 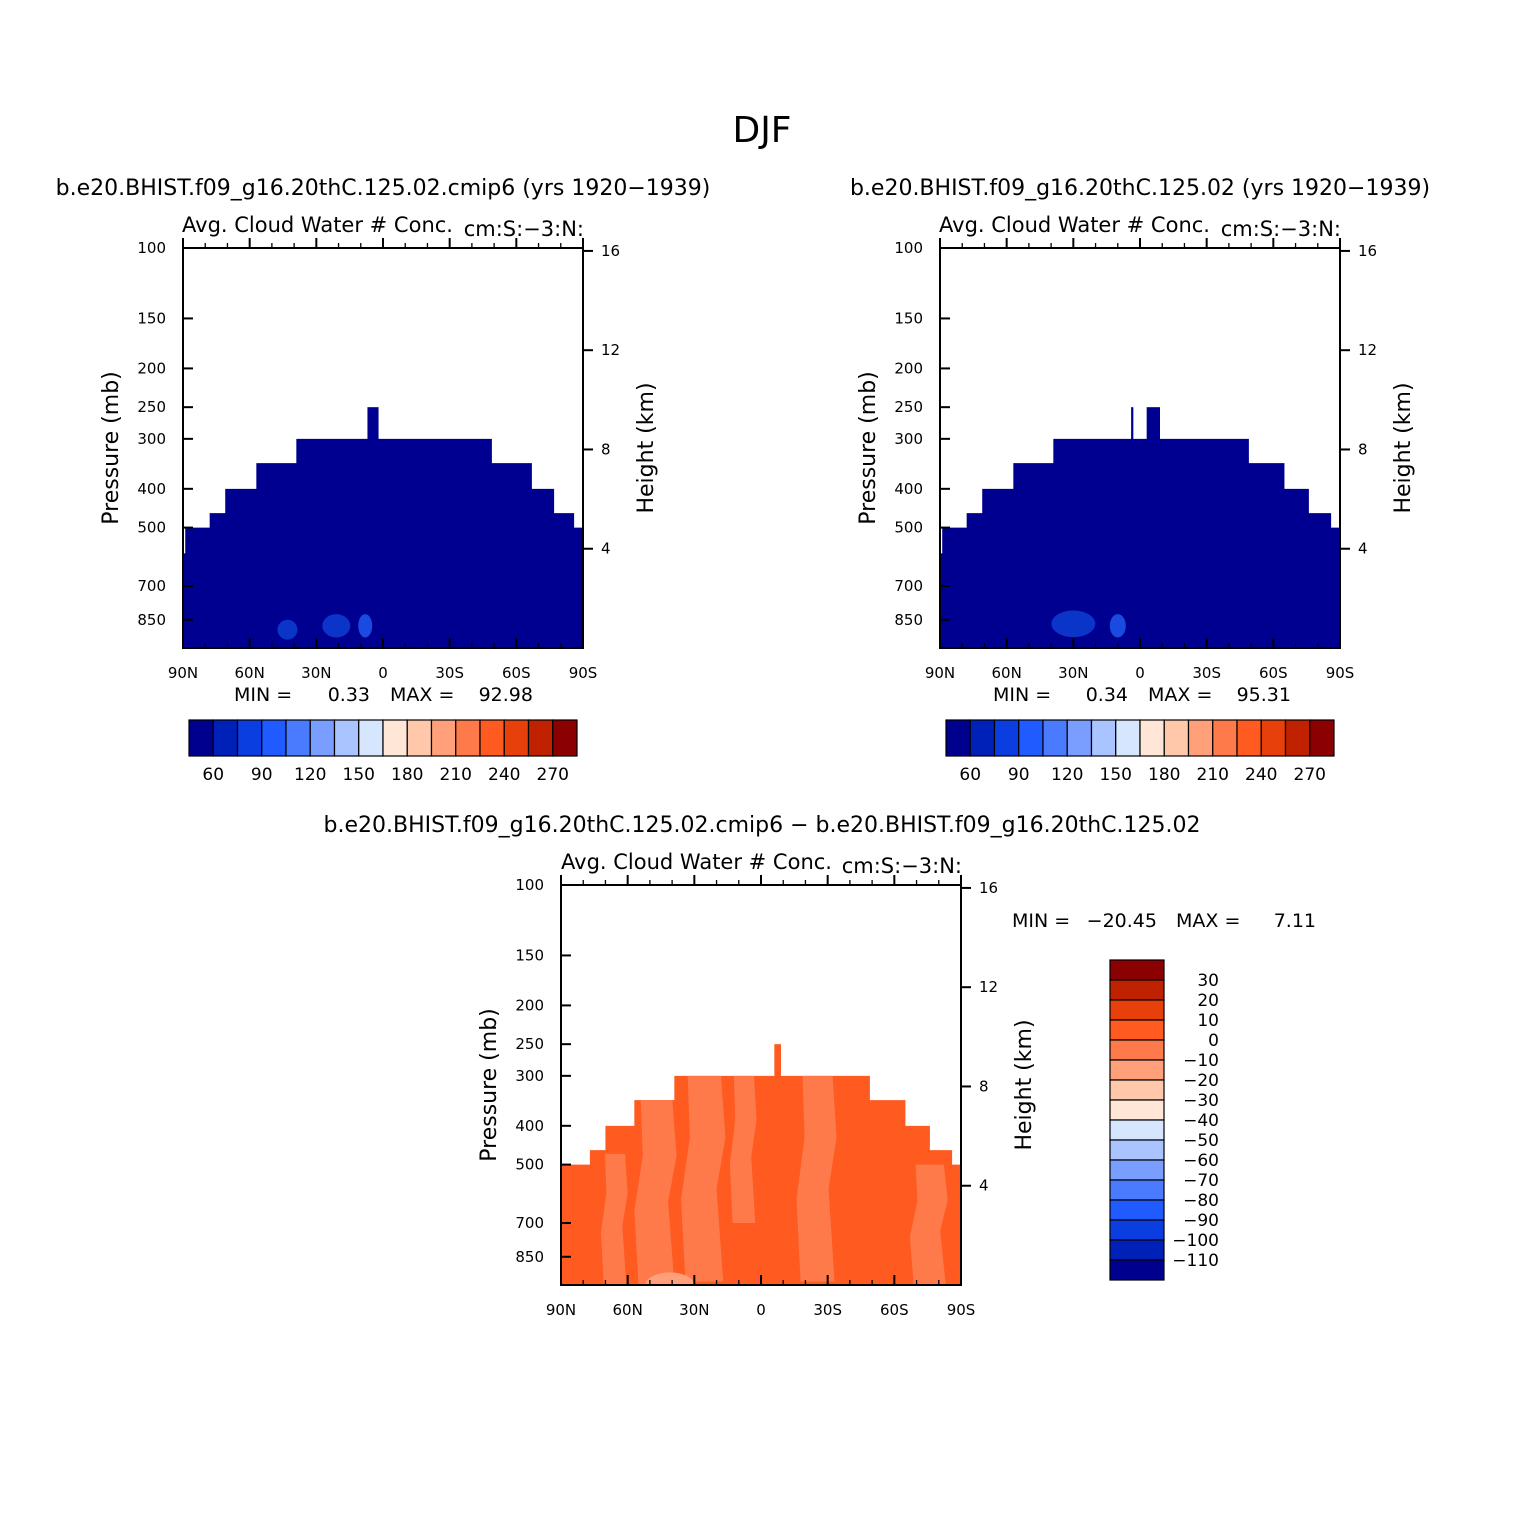 What do you see at coordinates (529, 1165) in the screenshot?
I see `panel-diff-y-tick-label: 500` at bounding box center [529, 1165].